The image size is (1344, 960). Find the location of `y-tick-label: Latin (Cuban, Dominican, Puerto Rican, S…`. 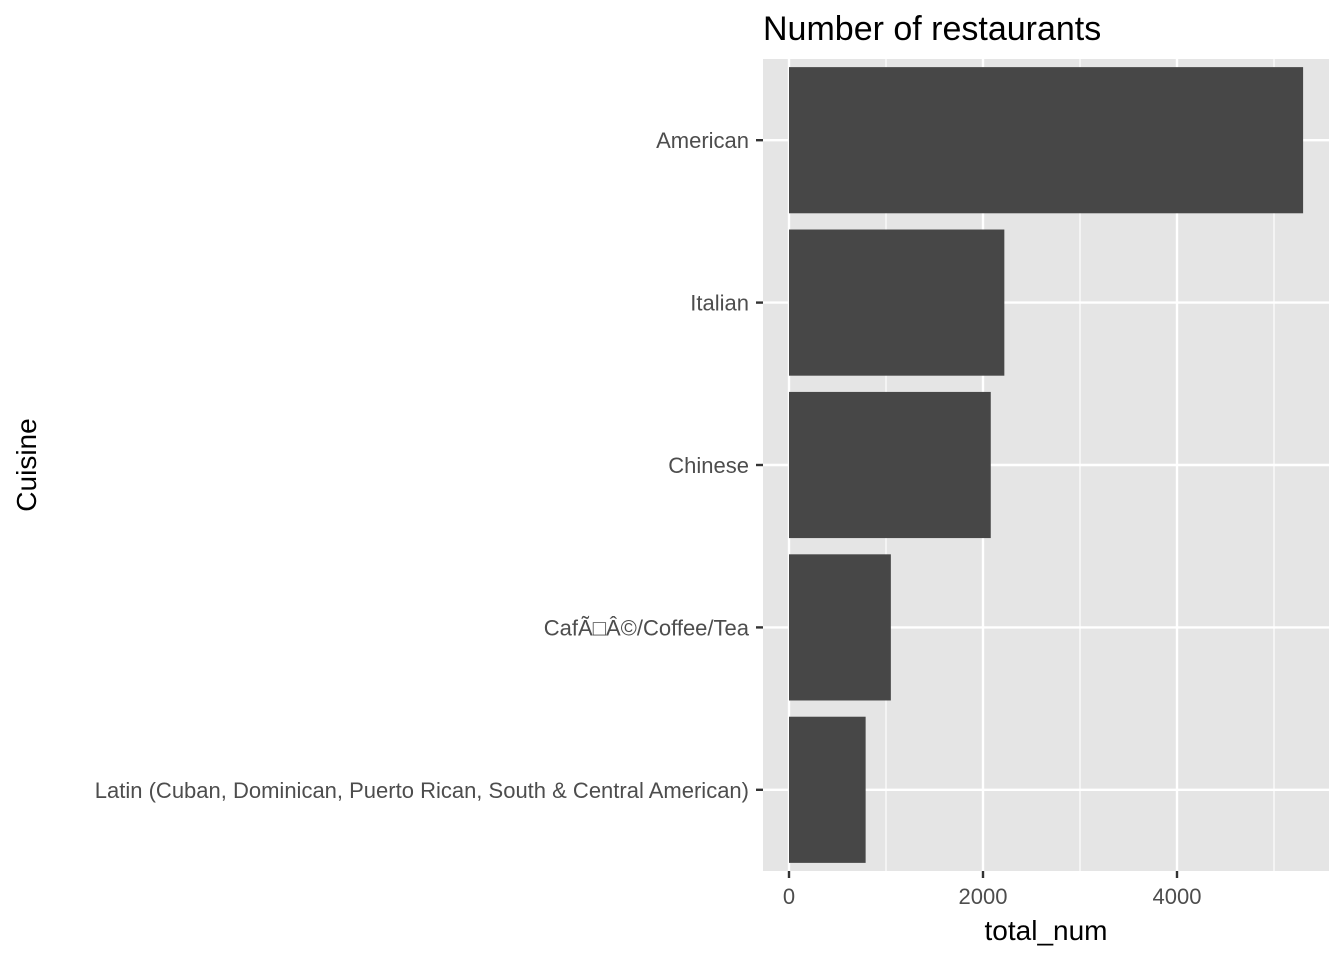

y-tick-label: Latin (Cuban, Dominican, Puerto Rican, S… is located at coordinates (422, 790).